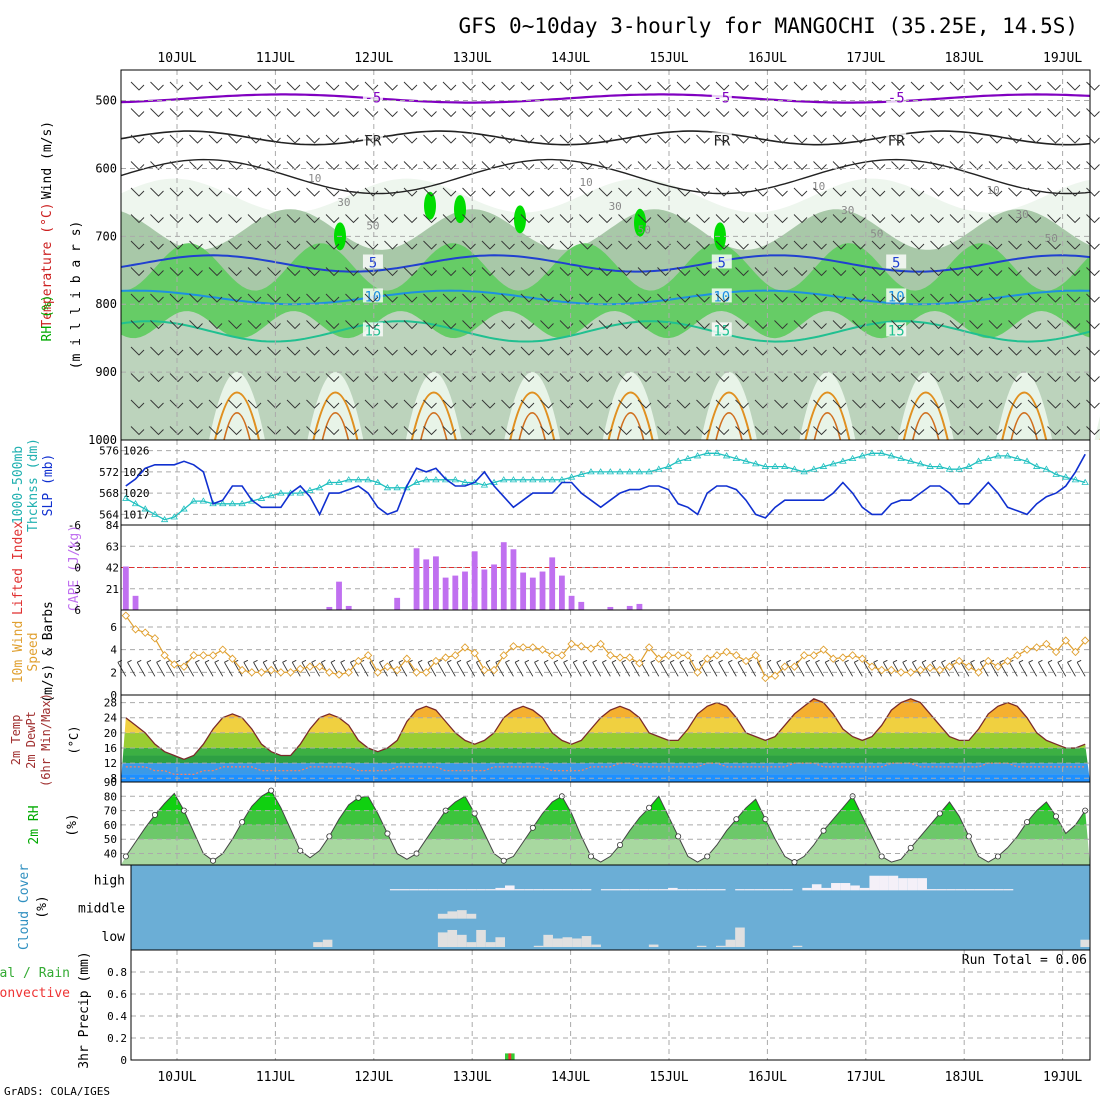 This screenshot has width=1100, height=1100. What do you see at coordinates (896, 295) in the screenshot?
I see `contour-label-bg` at bounding box center [896, 295].